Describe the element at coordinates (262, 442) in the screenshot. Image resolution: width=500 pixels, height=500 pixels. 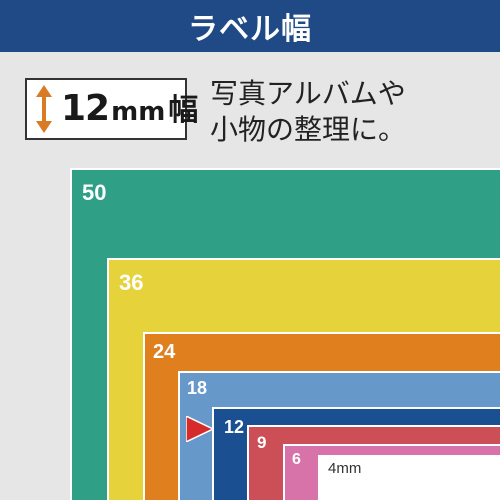
I see `tape-label-9: 9` at that location.